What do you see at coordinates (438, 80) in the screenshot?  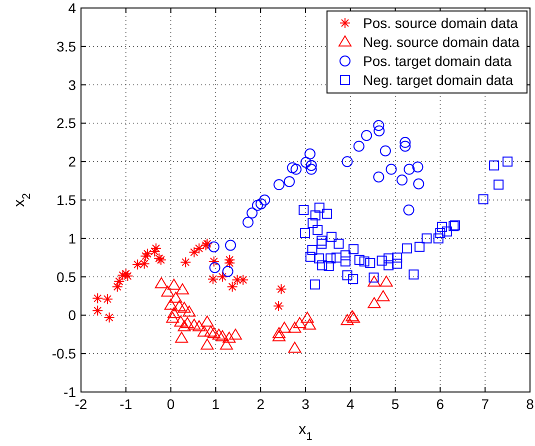 I see `legend-label: Neg. target domain data` at bounding box center [438, 80].